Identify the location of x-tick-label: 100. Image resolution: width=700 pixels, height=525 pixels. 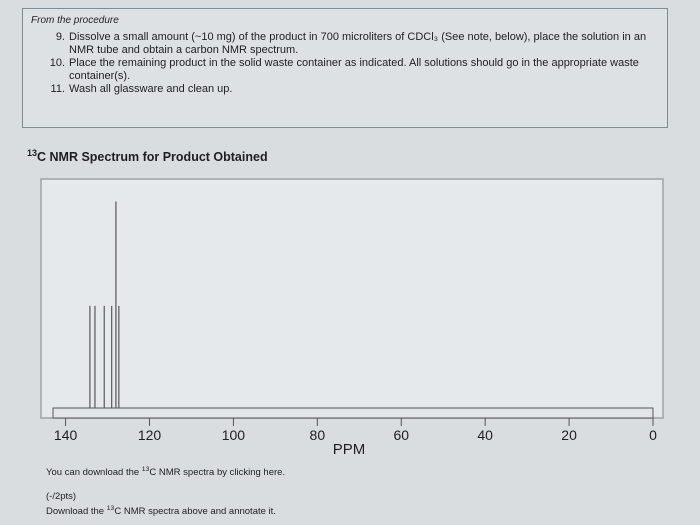
(234, 435).